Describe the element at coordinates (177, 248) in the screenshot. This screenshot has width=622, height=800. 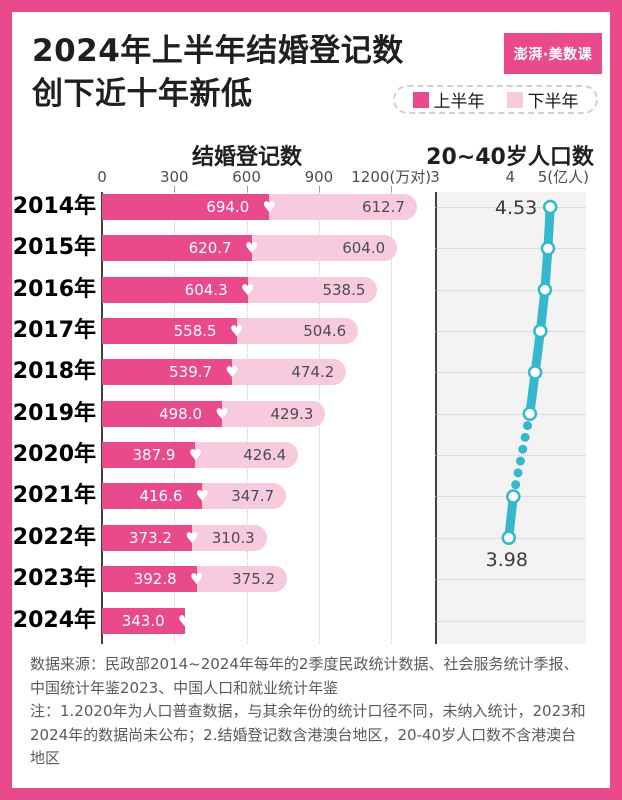
I see `first-half-bar: 620.7` at that location.